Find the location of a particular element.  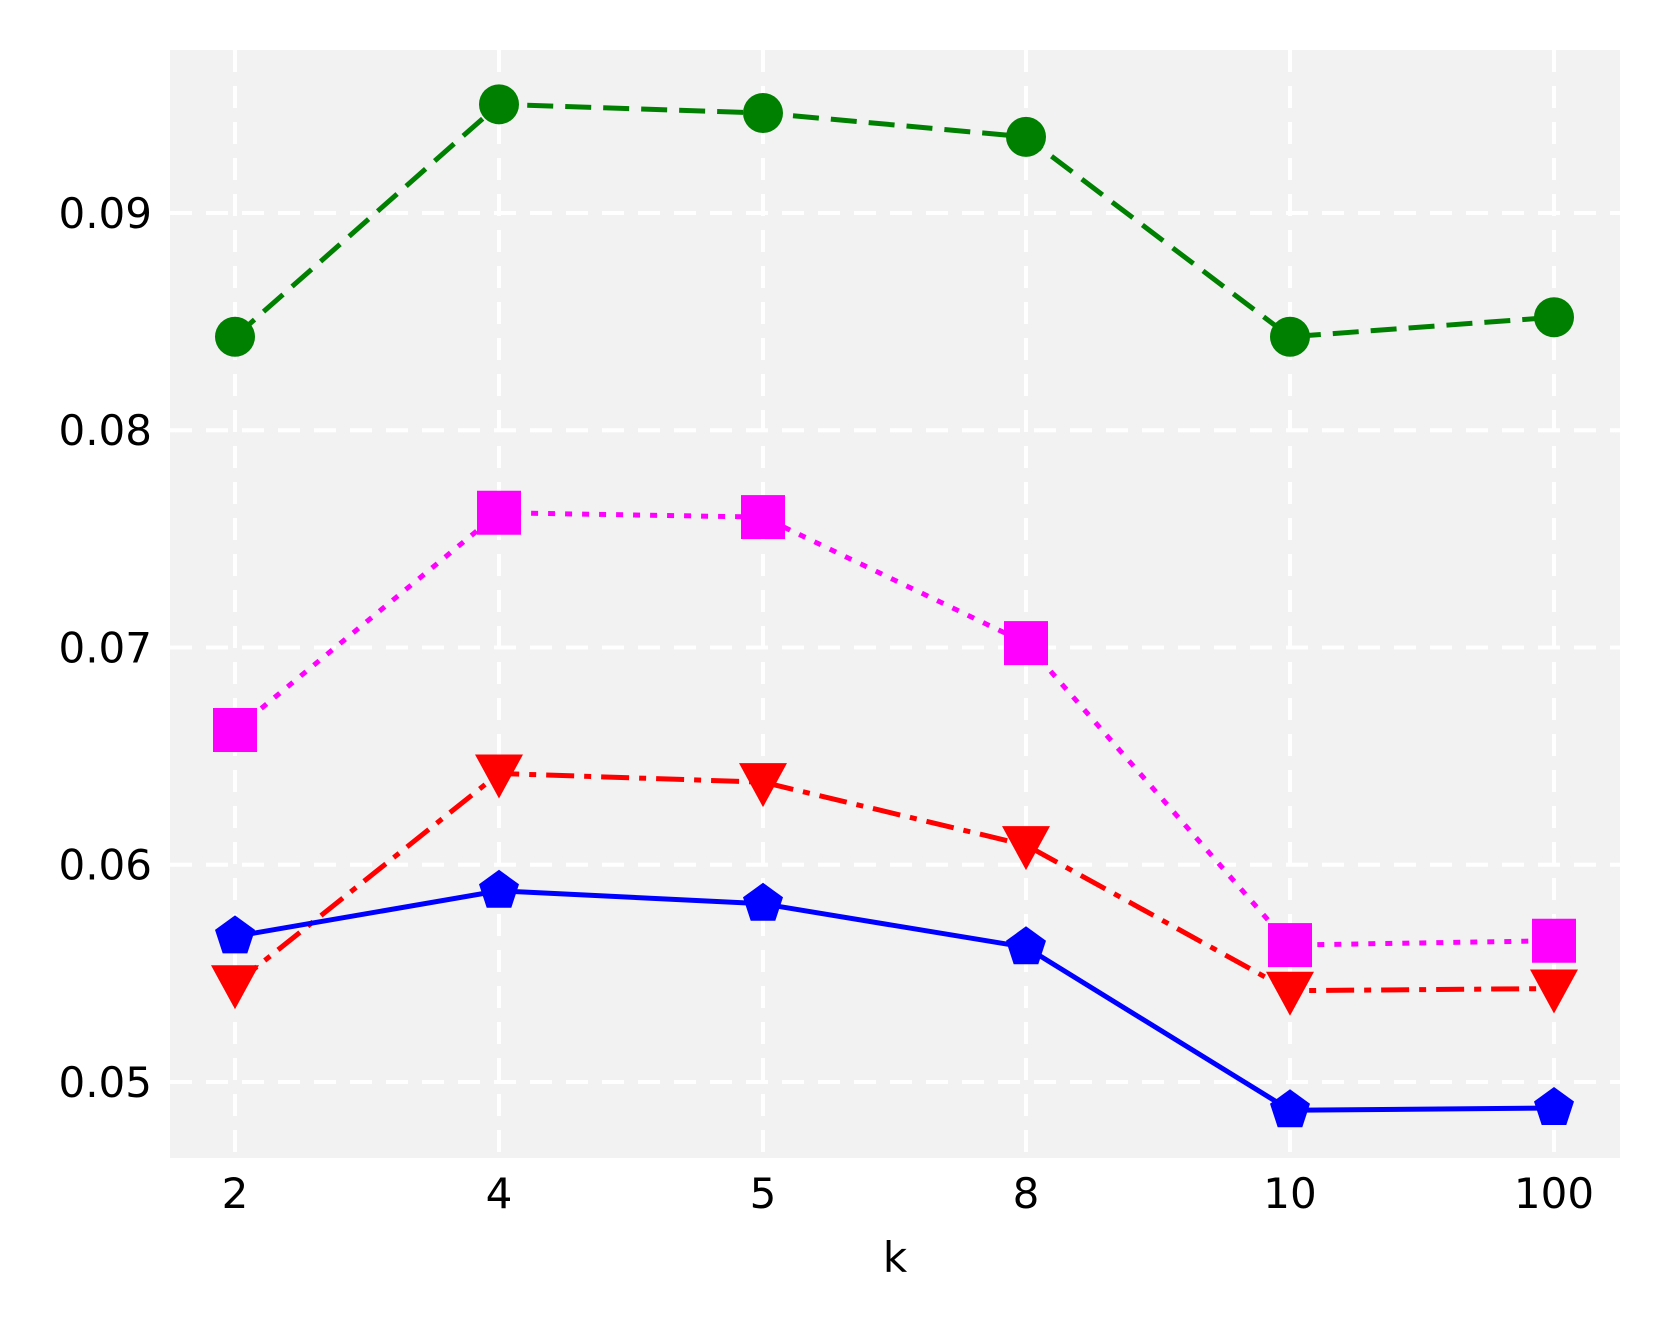

y-tick-label: 0.05 is located at coordinates (105, 1082).